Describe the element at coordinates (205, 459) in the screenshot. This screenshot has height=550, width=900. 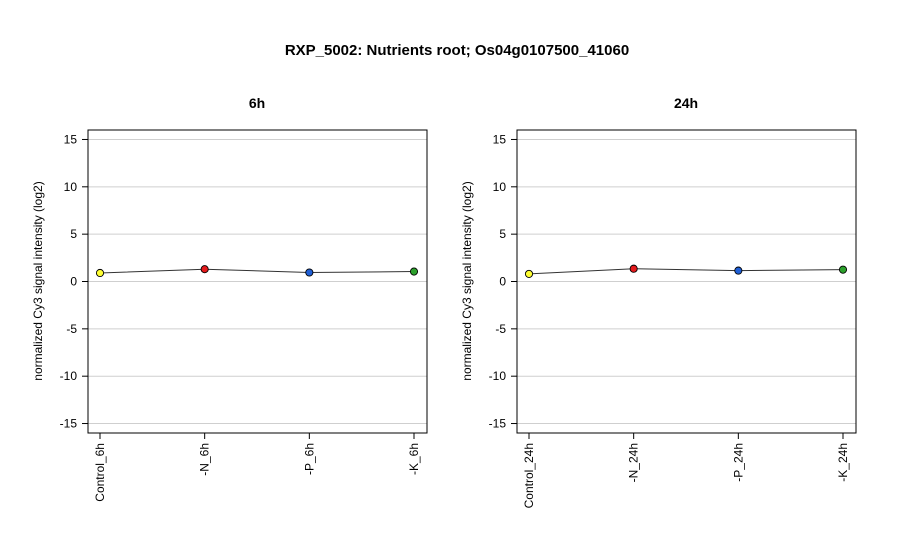
I see `x-tick-label: -N_6h` at that location.